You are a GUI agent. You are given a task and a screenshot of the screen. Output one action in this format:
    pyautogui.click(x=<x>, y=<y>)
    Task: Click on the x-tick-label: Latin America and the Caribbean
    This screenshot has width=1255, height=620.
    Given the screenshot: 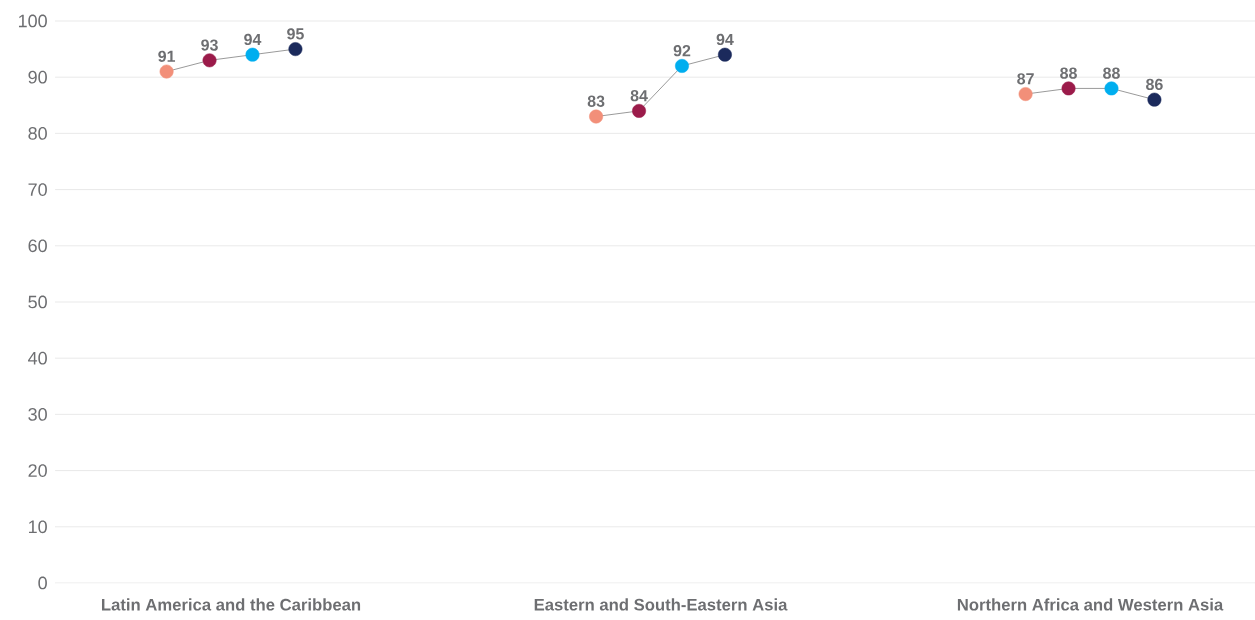 What is the action you would take?
    pyautogui.click(x=231, y=604)
    